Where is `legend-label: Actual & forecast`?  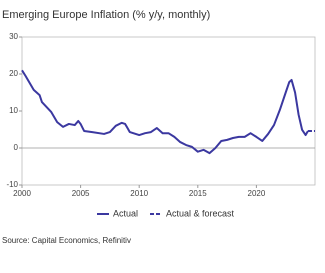
legend-label: Actual & forecast is located at coordinates (200, 213).